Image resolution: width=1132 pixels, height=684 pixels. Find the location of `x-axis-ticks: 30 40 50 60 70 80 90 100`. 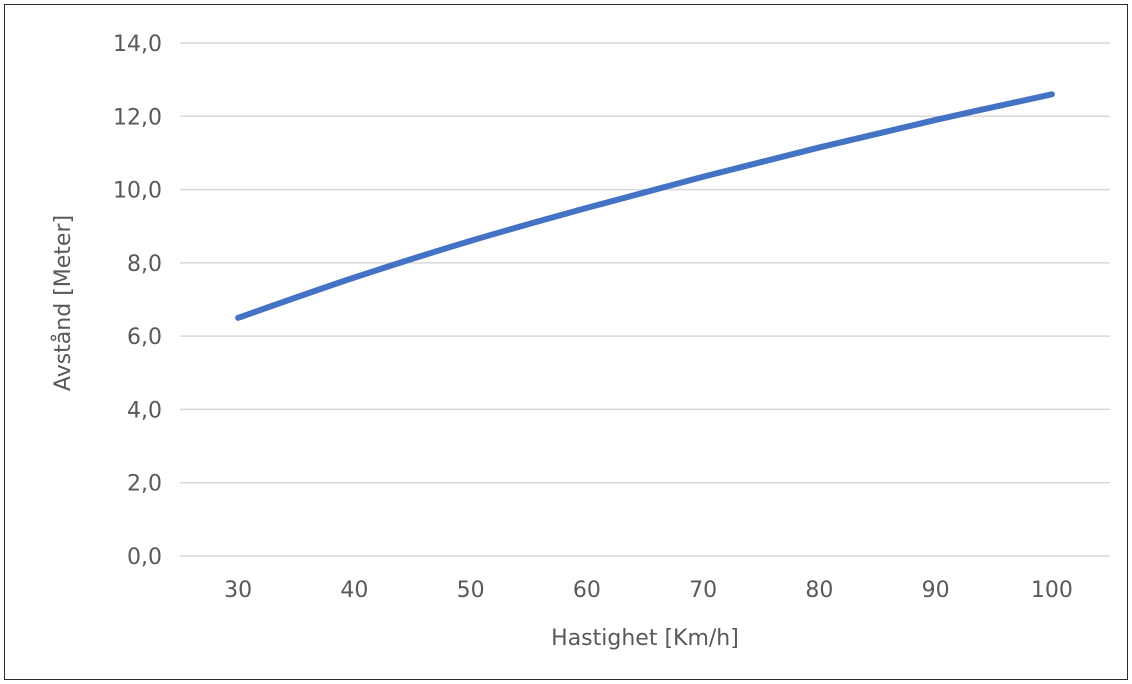

x-axis-ticks: 30 40 50 60 70 80 90 100 is located at coordinates (648, 590).